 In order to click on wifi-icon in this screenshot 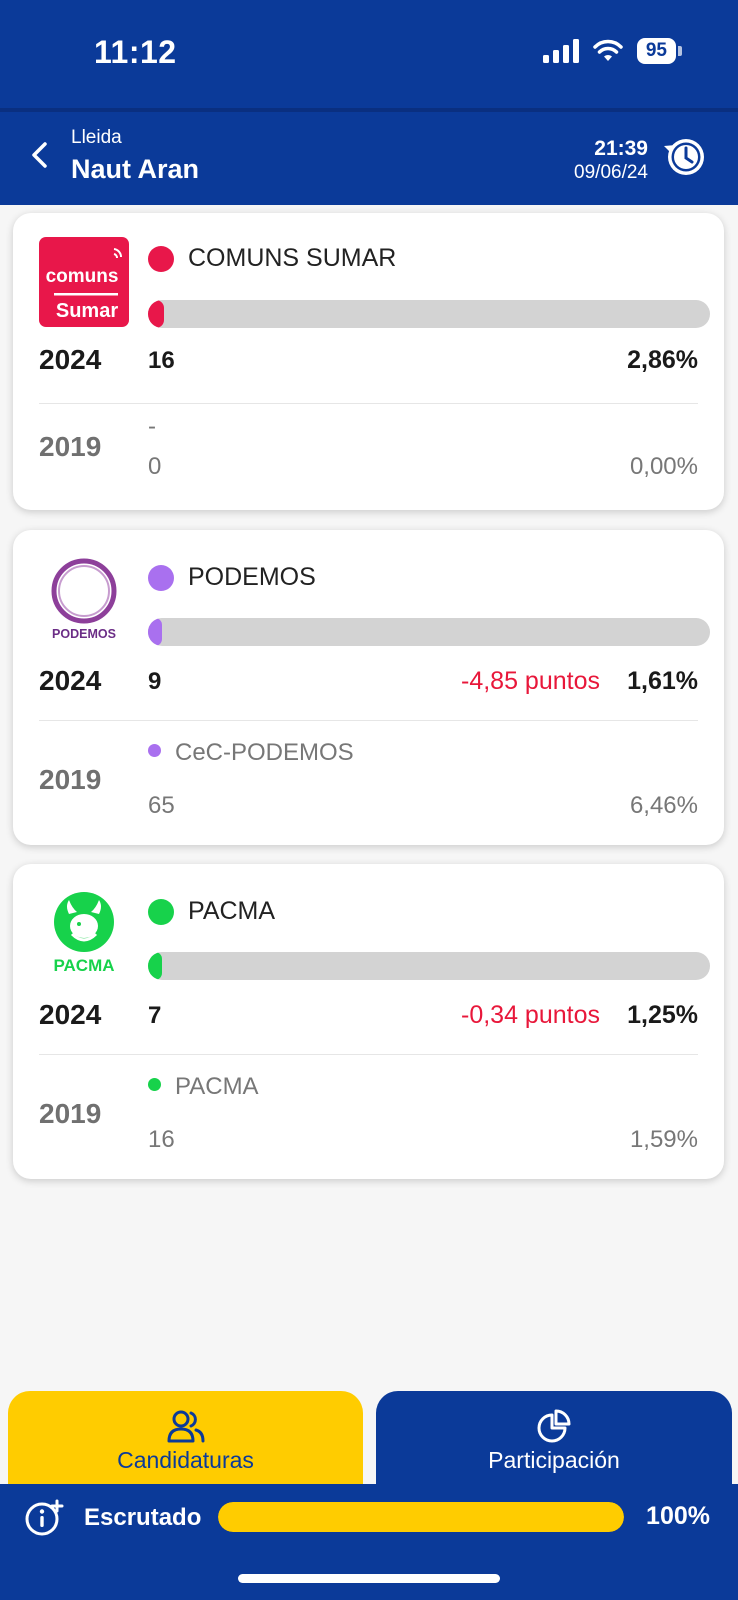, I will do `click(608, 50)`.